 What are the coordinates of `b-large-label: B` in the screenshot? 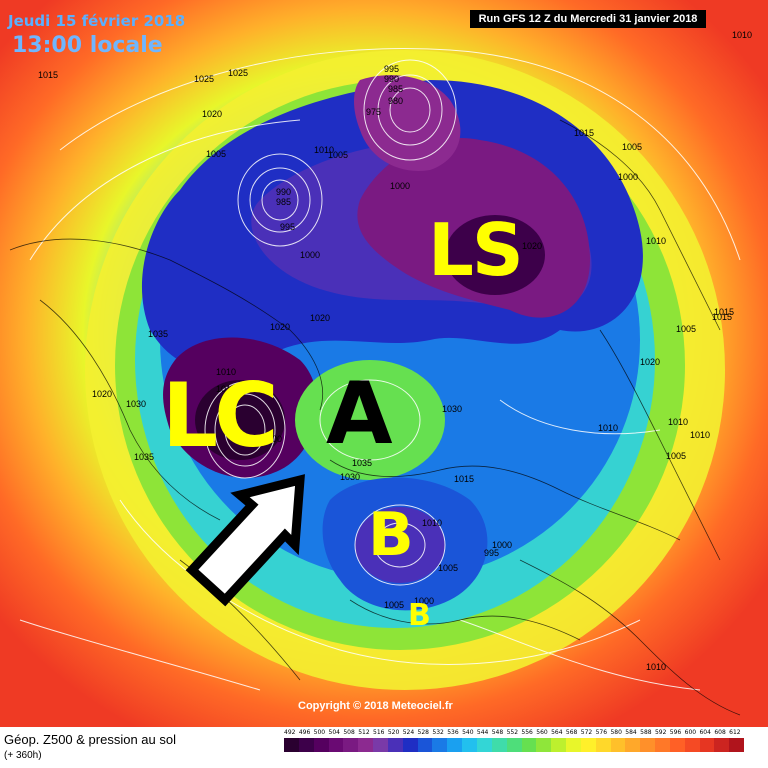 It's located at (391, 535).